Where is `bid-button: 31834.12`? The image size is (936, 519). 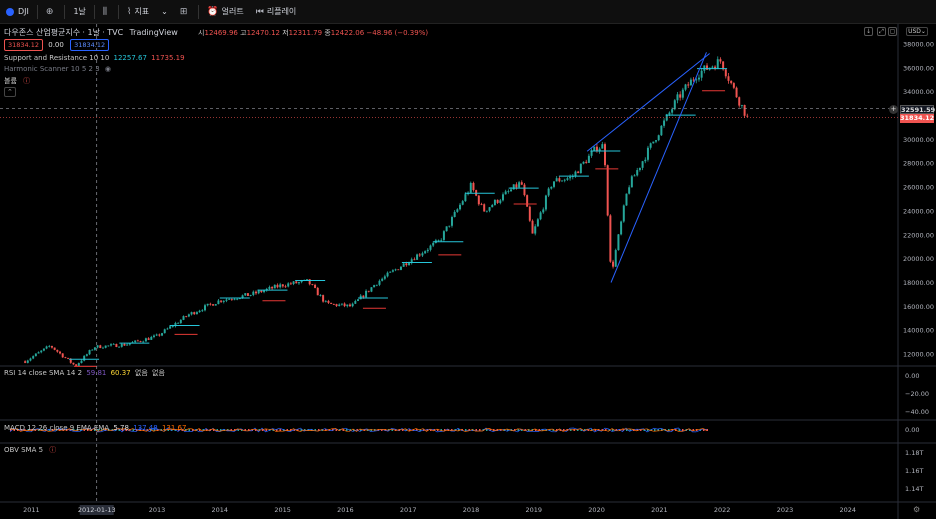 bid-button: 31834.12 is located at coordinates (24, 45).